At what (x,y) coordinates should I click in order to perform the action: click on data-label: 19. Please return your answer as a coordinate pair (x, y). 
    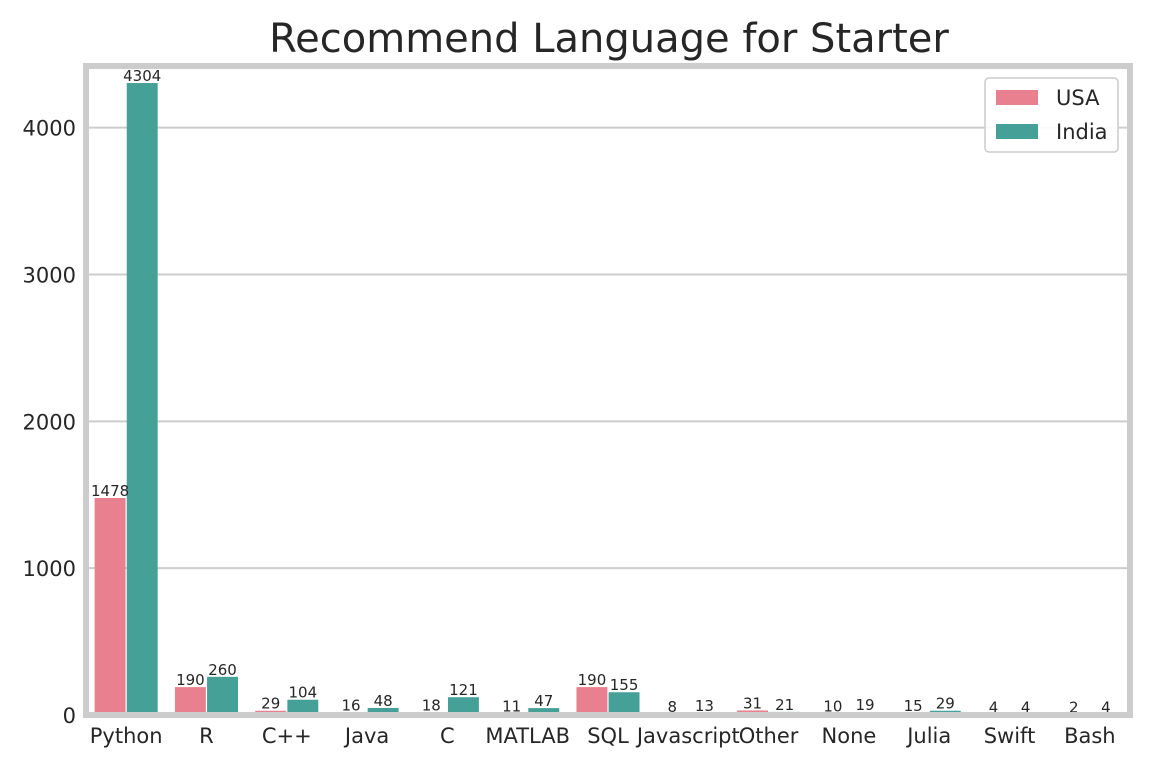
    Looking at the image, I should click on (864, 705).